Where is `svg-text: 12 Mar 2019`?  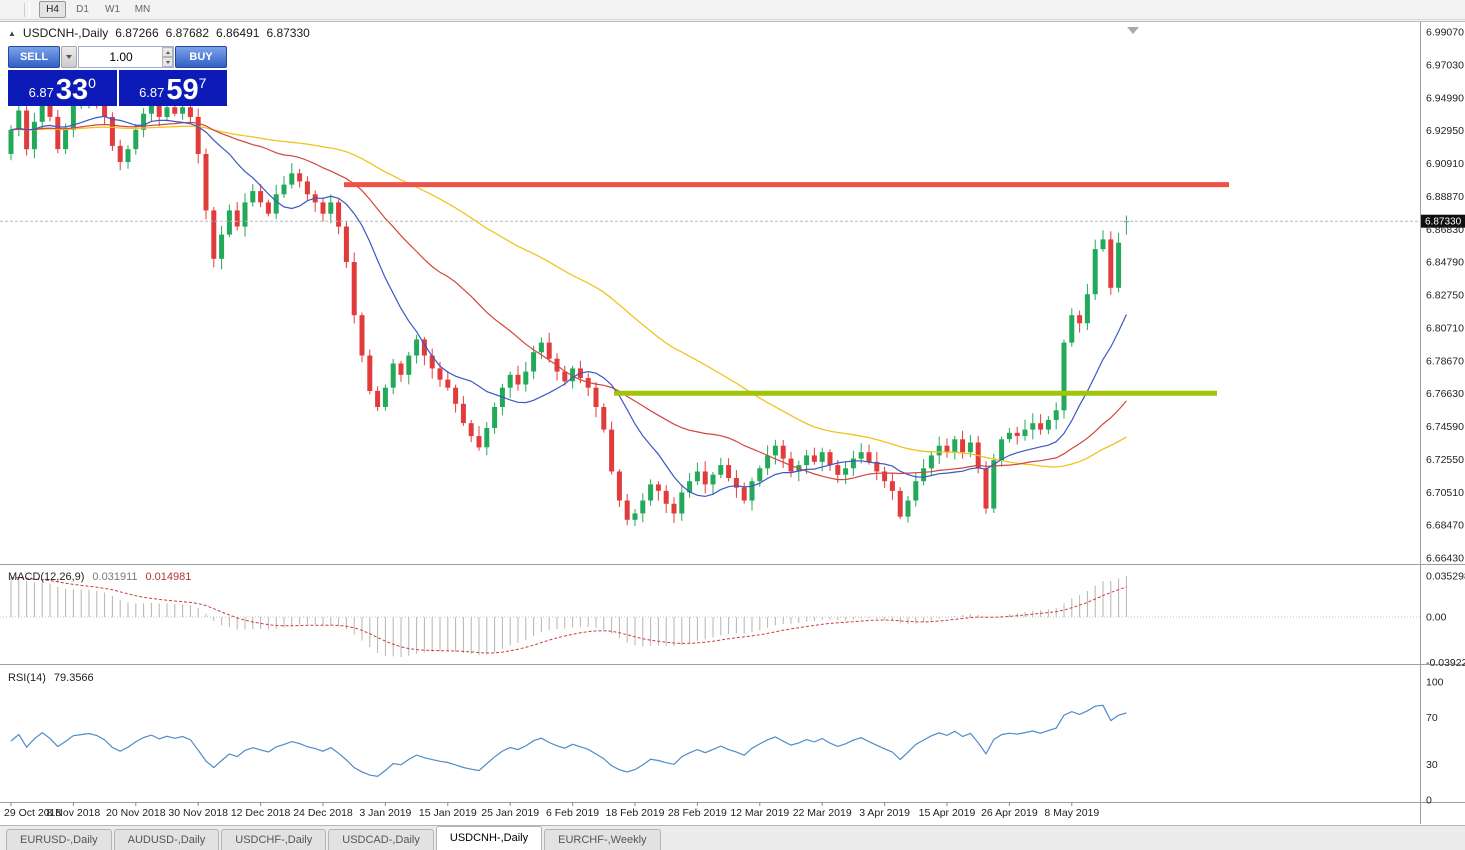 svg-text: 12 Mar 2019 is located at coordinates (759, 813).